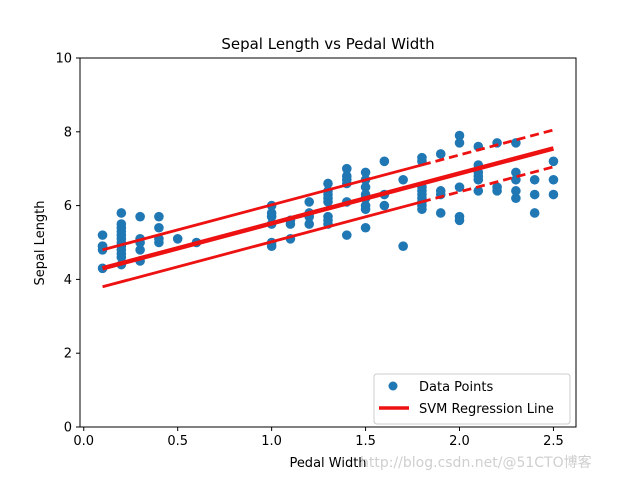 The height and width of the screenshot is (480, 640). What do you see at coordinates (68, 354) in the screenshot?
I see `y-tick-label: 2` at bounding box center [68, 354].